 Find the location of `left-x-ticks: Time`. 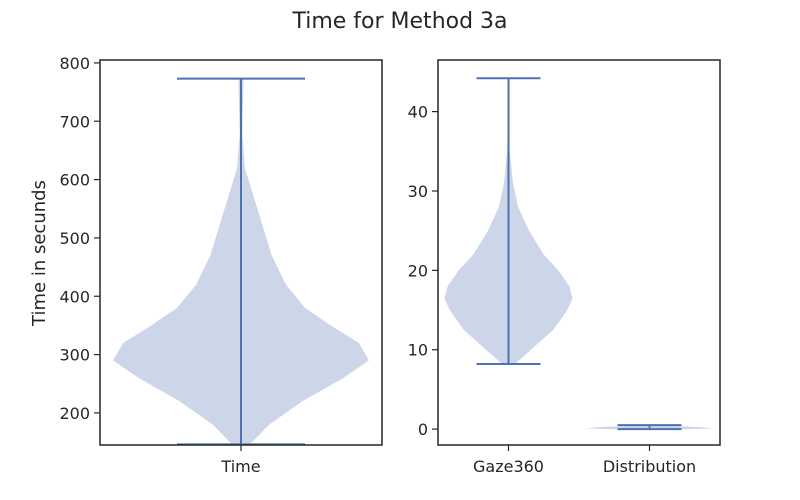

left-x-ticks: Time is located at coordinates (240, 460).